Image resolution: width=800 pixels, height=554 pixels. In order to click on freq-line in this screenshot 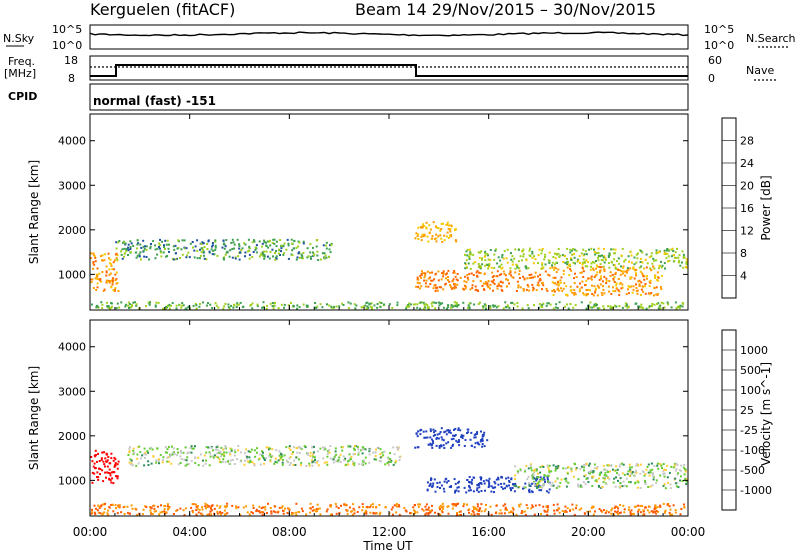, I will do `click(389, 70)`.